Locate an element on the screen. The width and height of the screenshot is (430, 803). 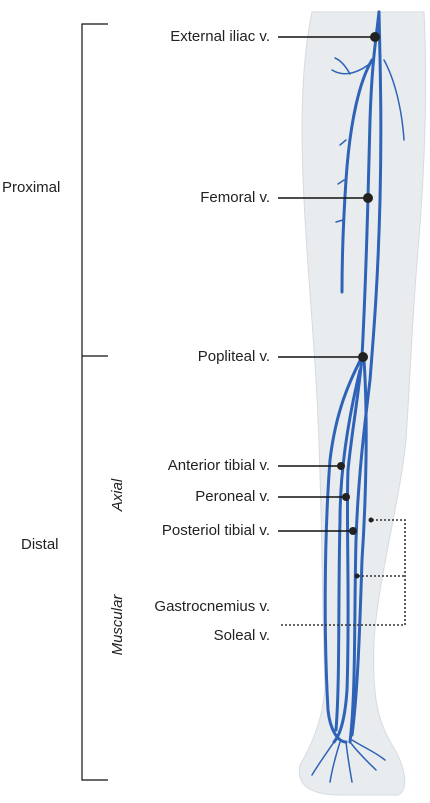
vein-label: Femoral v. is located at coordinates (235, 197).